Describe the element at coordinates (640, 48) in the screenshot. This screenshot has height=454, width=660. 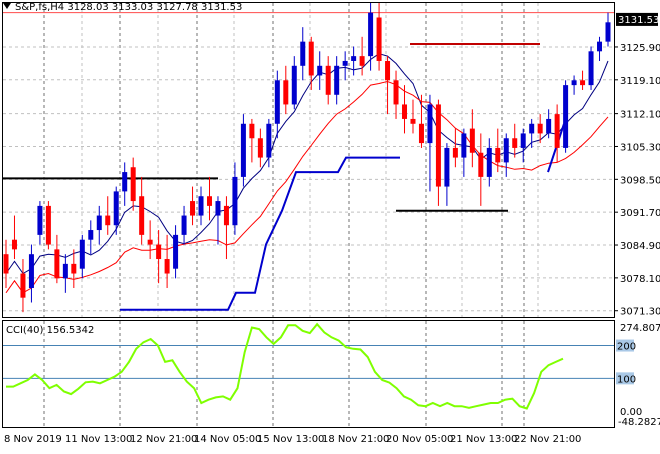
I see `price-axis-label: 3125.90` at that location.